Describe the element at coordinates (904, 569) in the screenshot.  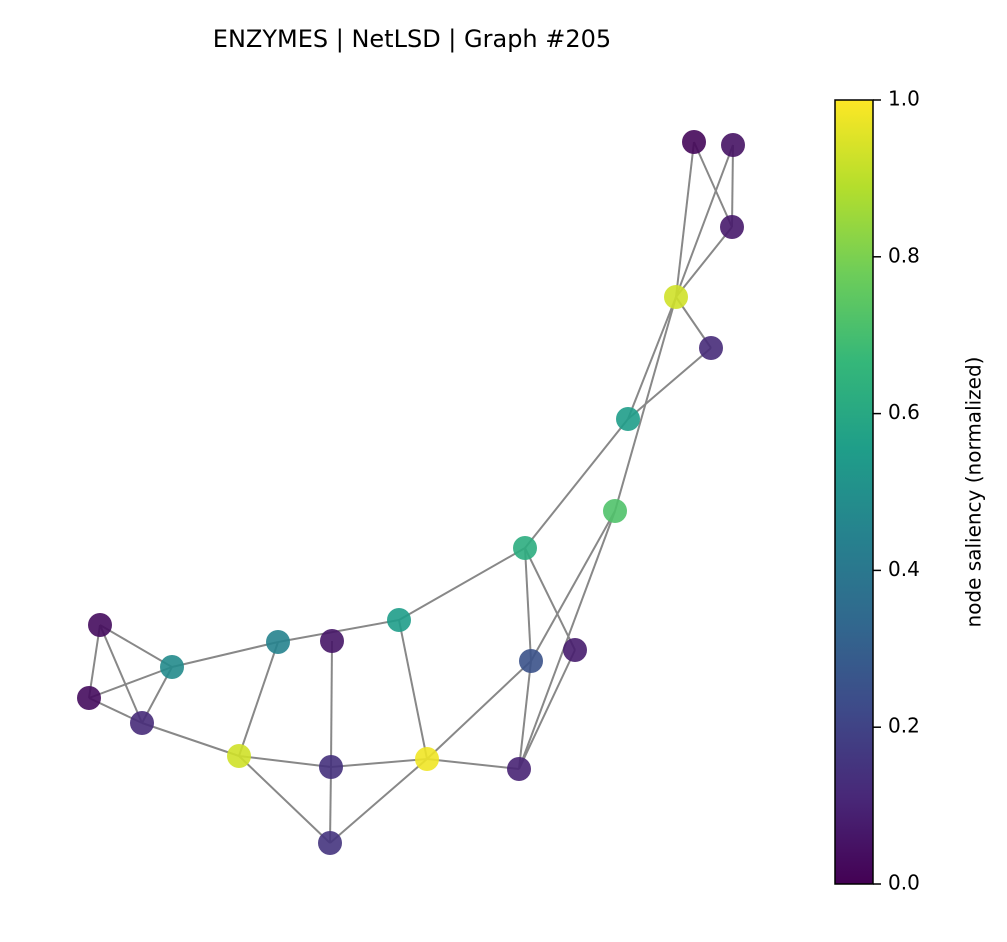
I see `colorbar-tick-label: 0.4` at that location.